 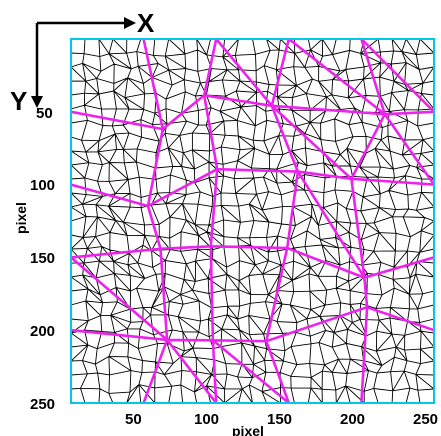 I want to click on y-axis: 50 100 150 200 250 pixel, so click(x=34, y=259).